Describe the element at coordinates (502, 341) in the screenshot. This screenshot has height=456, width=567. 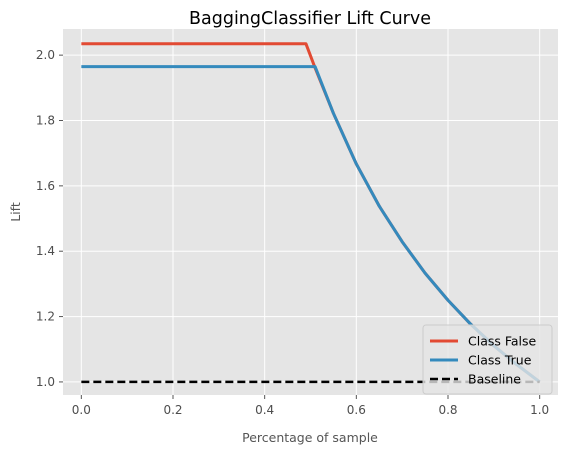
I see `legend-label: Class False` at that location.